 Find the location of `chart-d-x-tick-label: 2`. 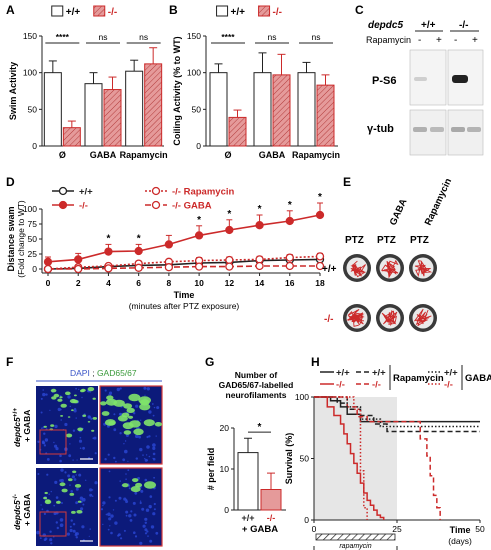

chart-d-x-tick-label: 2 is located at coordinates (78, 283).